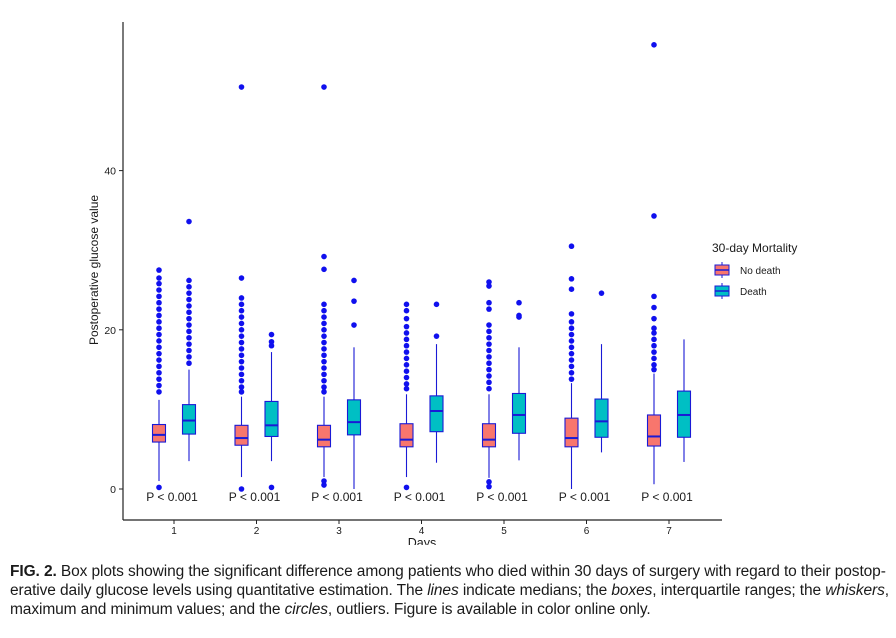  What do you see at coordinates (855, 590) in the screenshot?
I see `caption-run: whiskers` at bounding box center [855, 590].